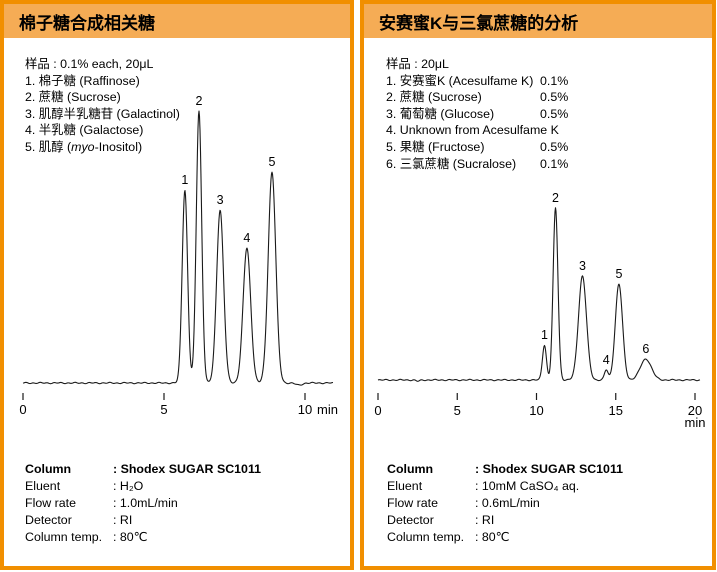  I want to click on sample-line: 1. 安赛蜜K (Acesulfame K) 0.1%, so click(541, 81).